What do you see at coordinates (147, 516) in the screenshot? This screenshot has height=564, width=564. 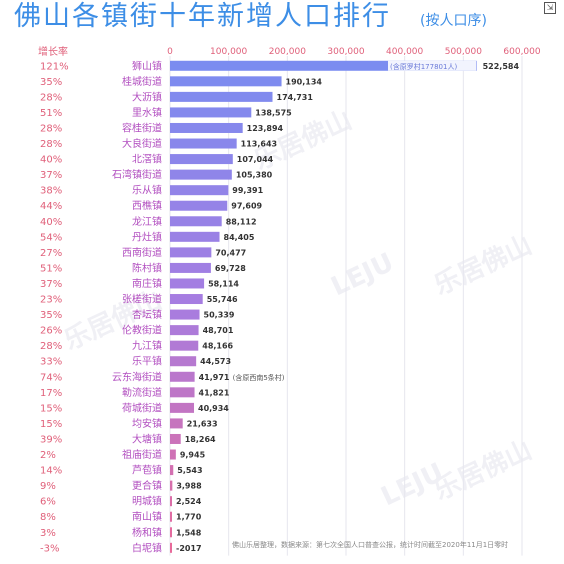 I see `category-label: 南山镇` at bounding box center [147, 516].